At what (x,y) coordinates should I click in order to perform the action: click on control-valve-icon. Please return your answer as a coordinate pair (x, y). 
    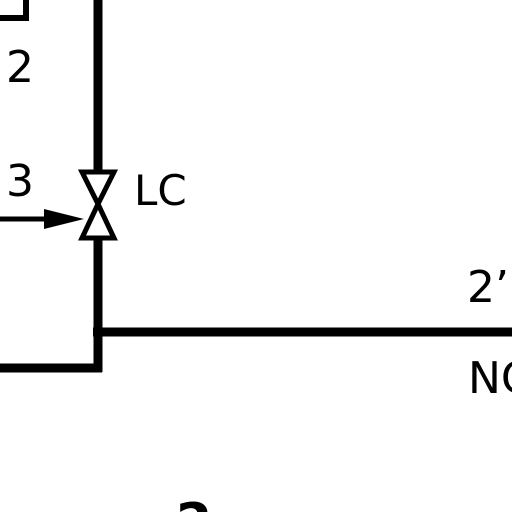
    Looking at the image, I should click on (98, 205).